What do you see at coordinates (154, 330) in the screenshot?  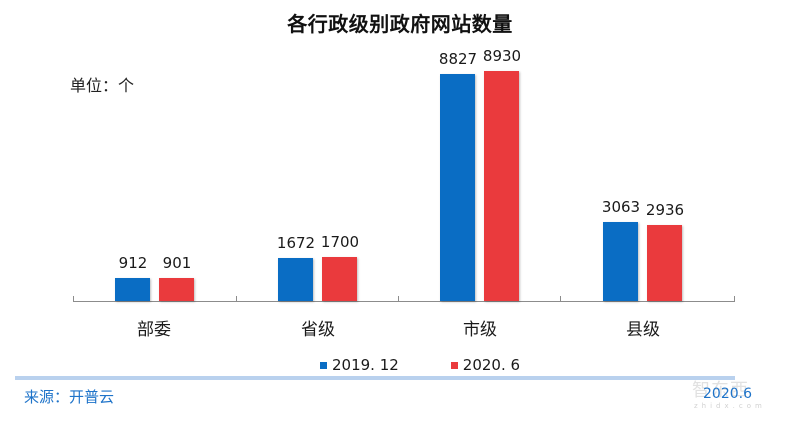 I see `category-label-bw: 部委` at bounding box center [154, 330].